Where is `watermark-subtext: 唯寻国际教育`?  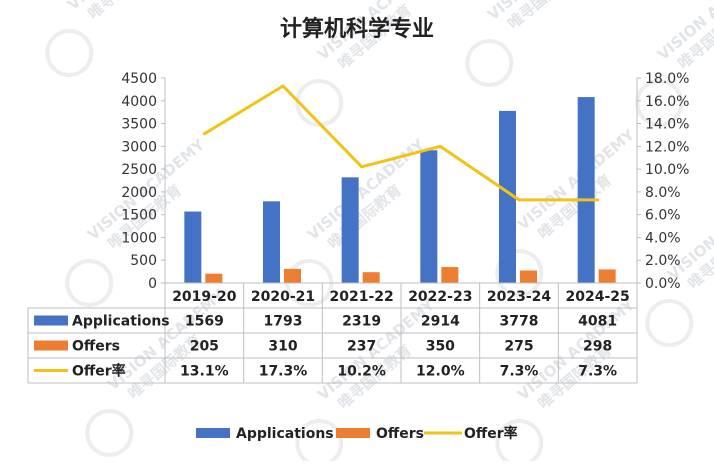 watermark-subtext: 唯寻国际教育 is located at coordinates (124, 11).